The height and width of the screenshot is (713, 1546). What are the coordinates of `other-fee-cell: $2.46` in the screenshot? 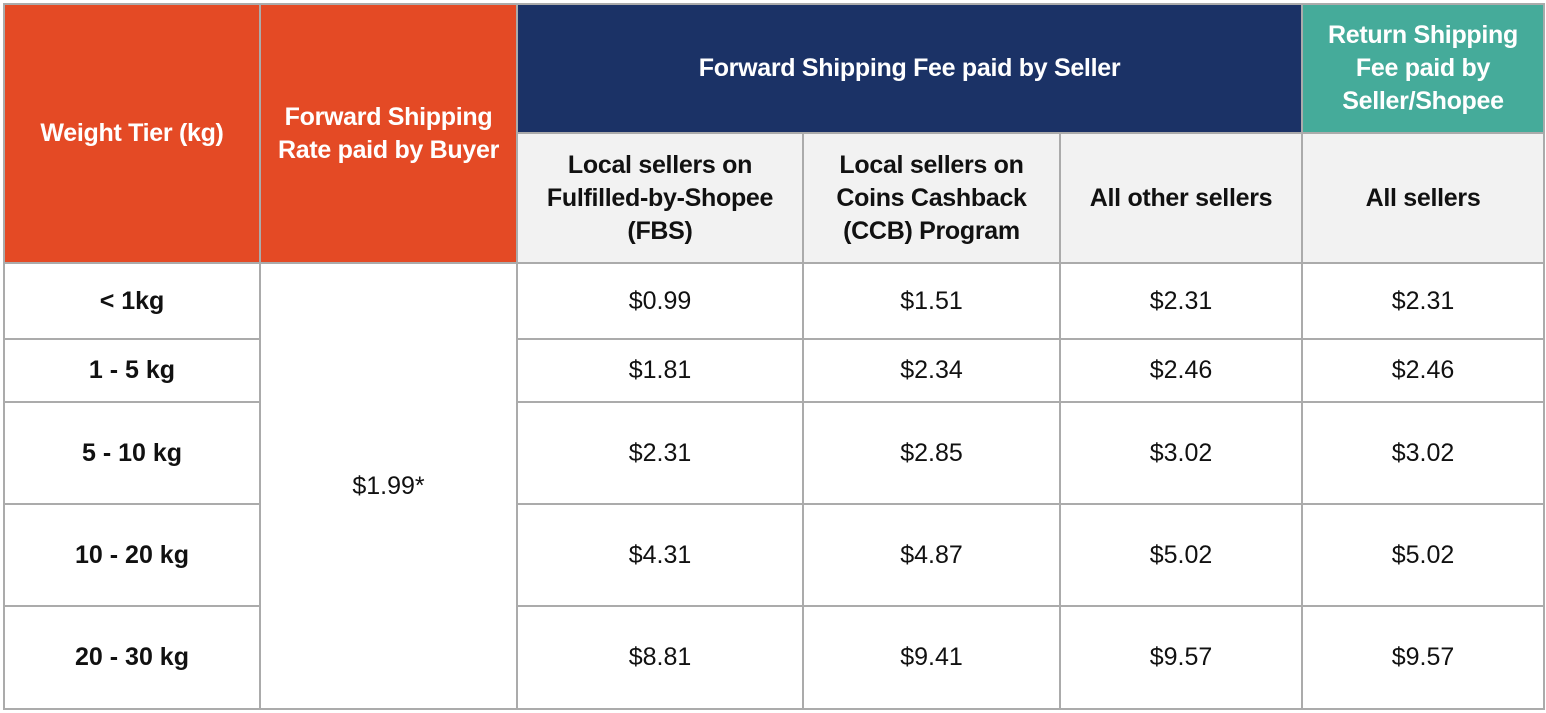 It's located at (1181, 370).